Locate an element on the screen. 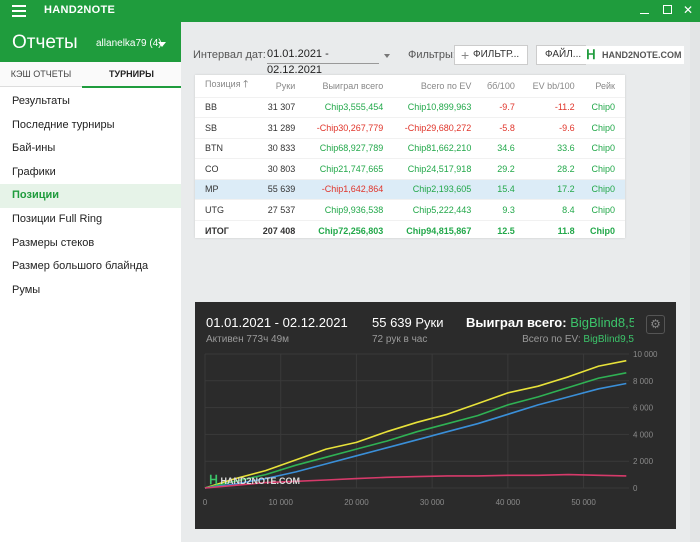 This screenshot has height=542, width=700. sidebar-item-stack-sizes: Размеры стеков is located at coordinates (53, 242).